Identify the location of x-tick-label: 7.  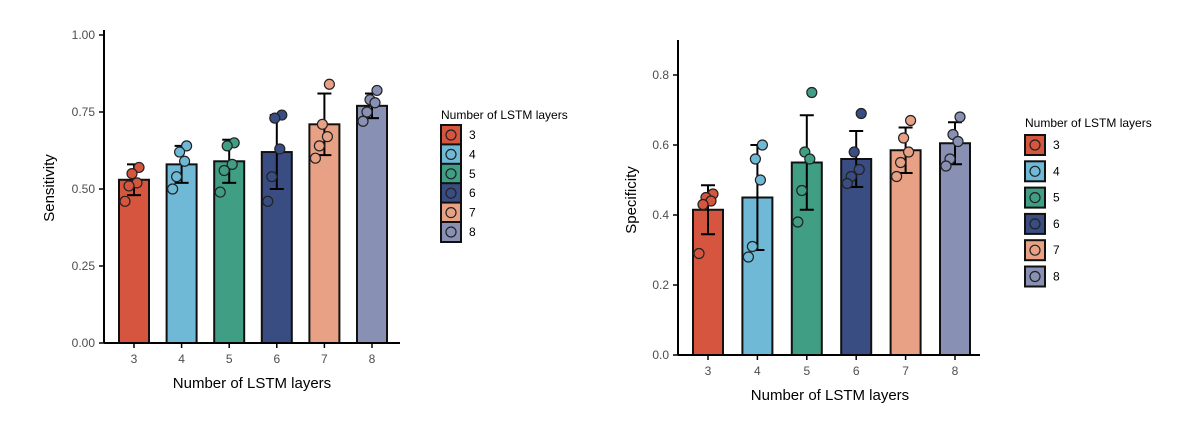
(324, 359).